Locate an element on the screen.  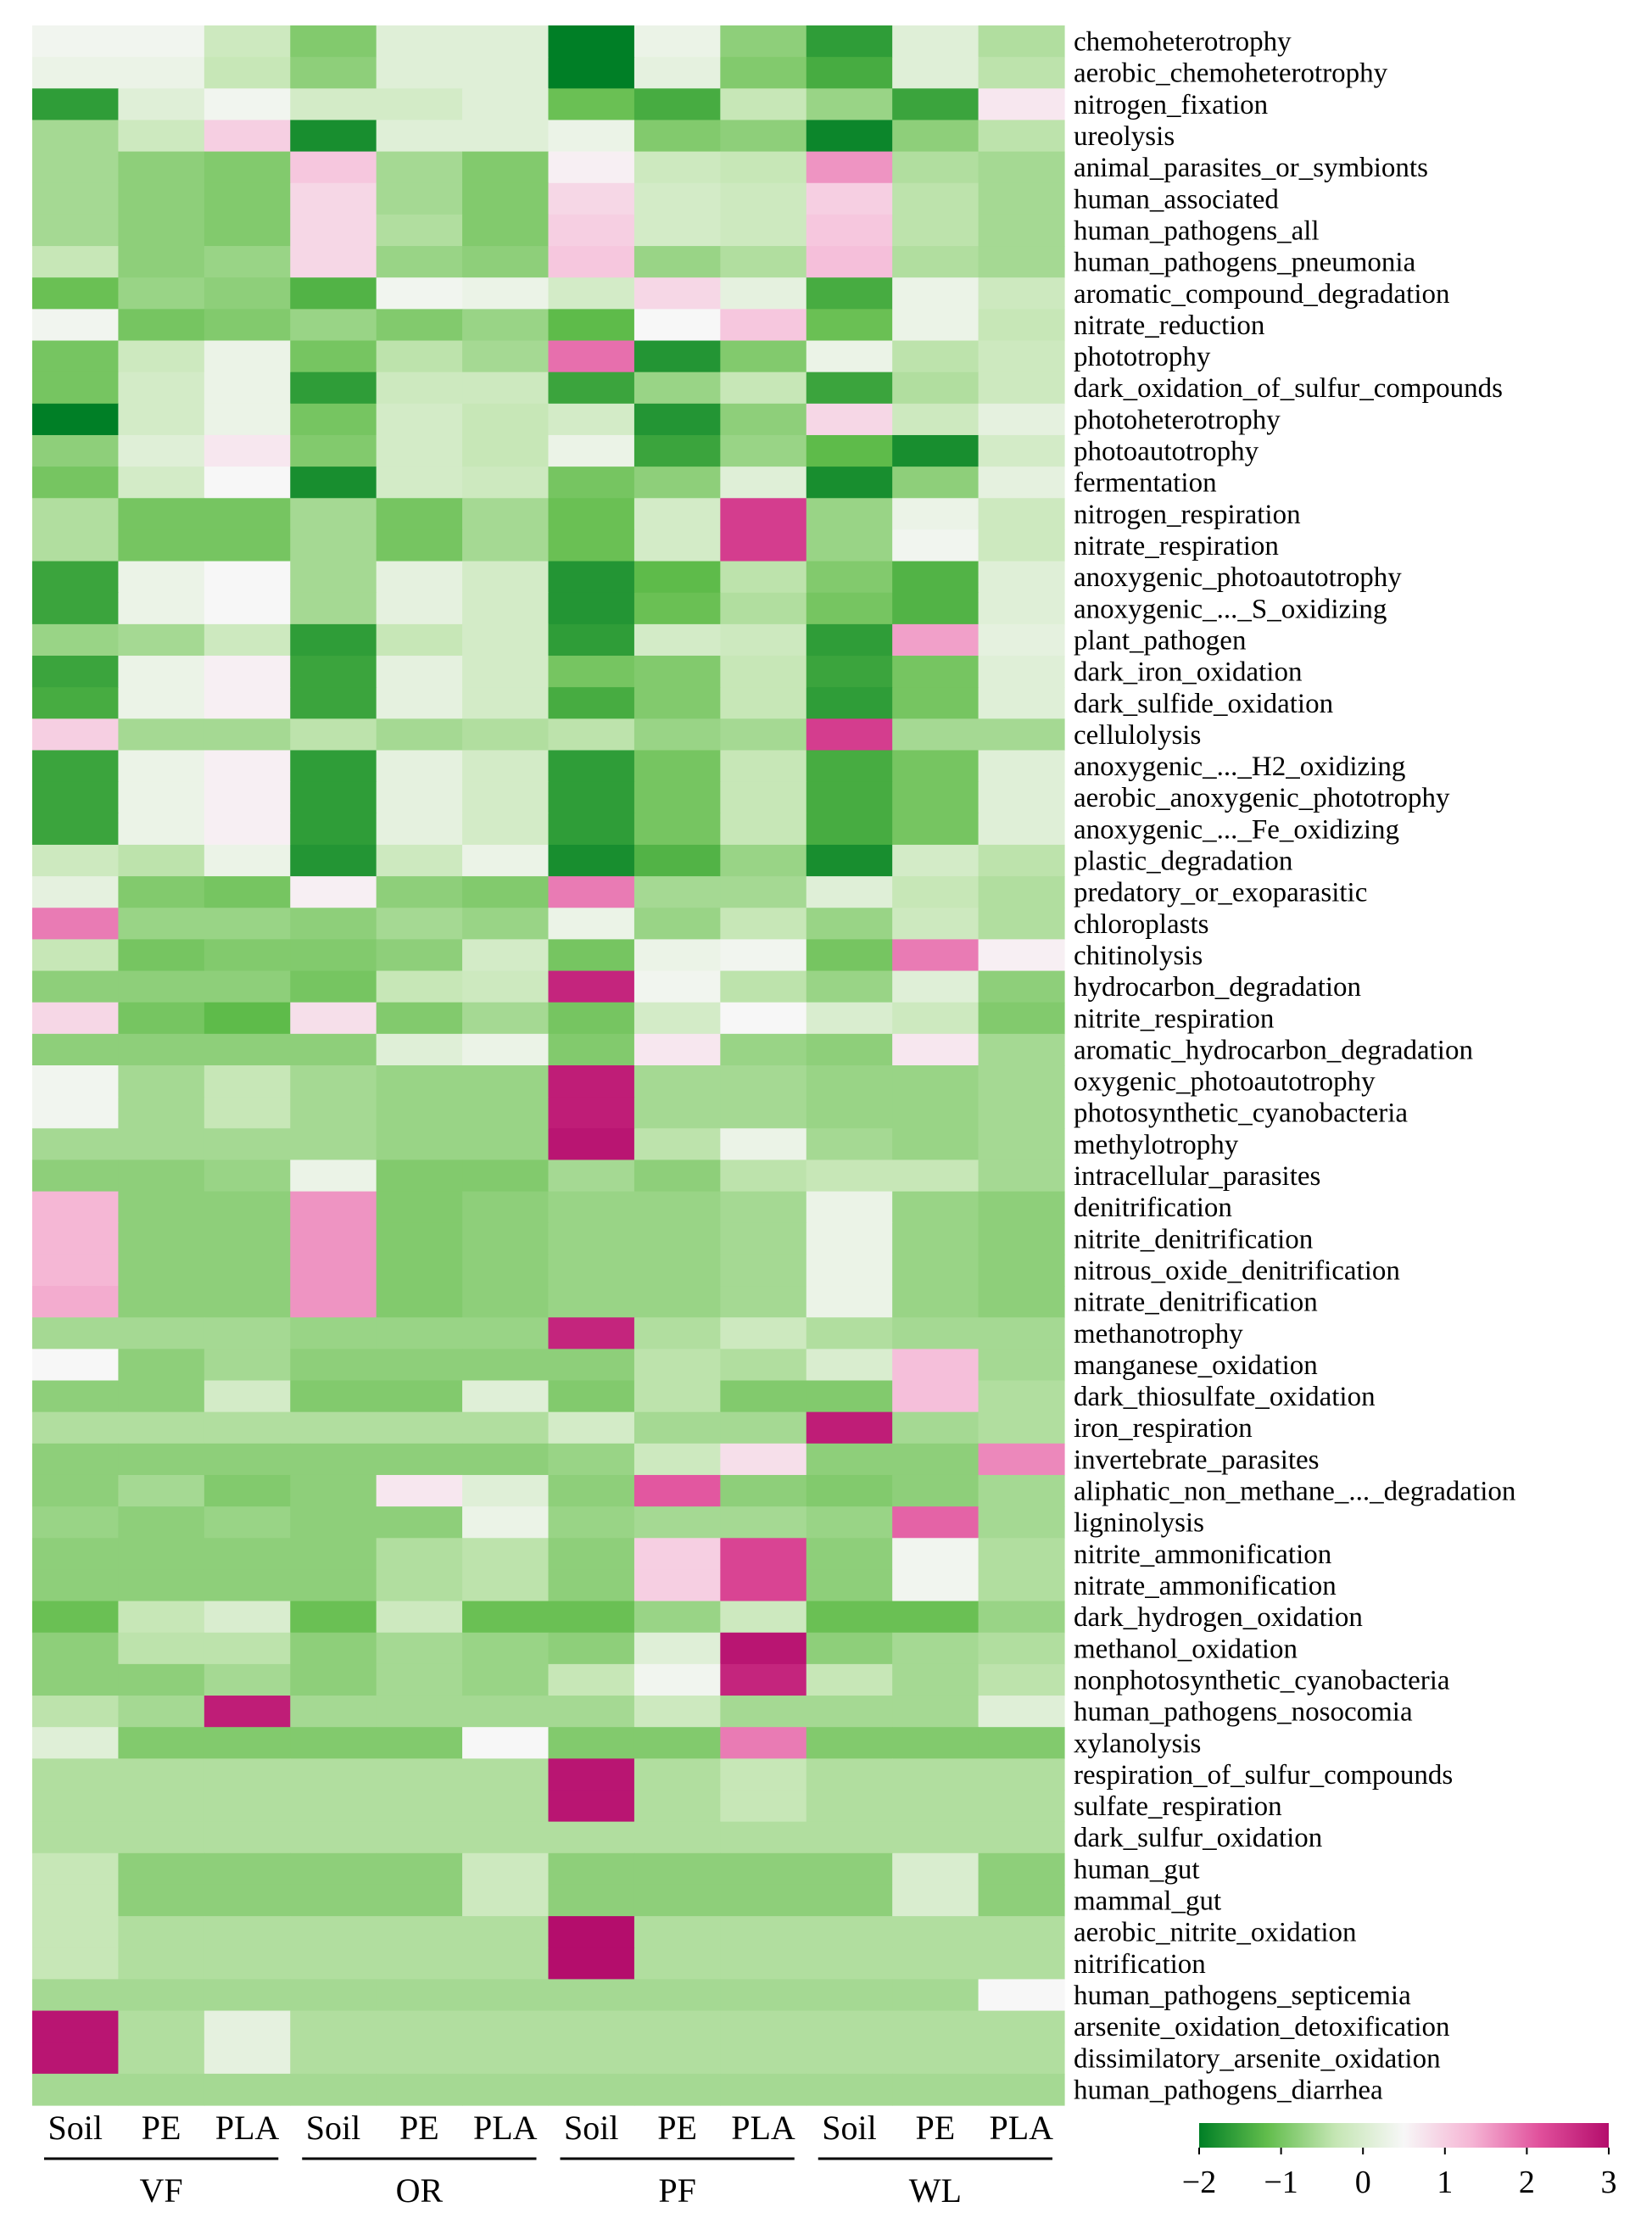
row-label: chemoheterotrophy is located at coordinates (1183, 42).